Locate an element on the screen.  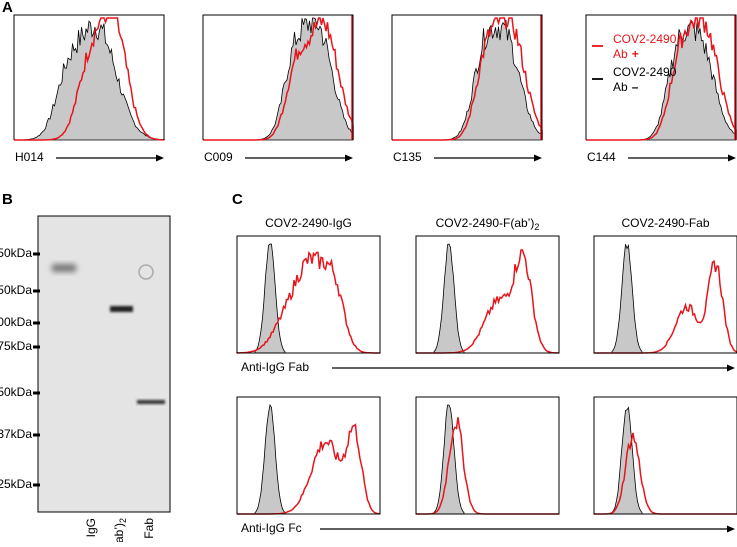
lane-label: IgG is located at coordinates (91, 527).